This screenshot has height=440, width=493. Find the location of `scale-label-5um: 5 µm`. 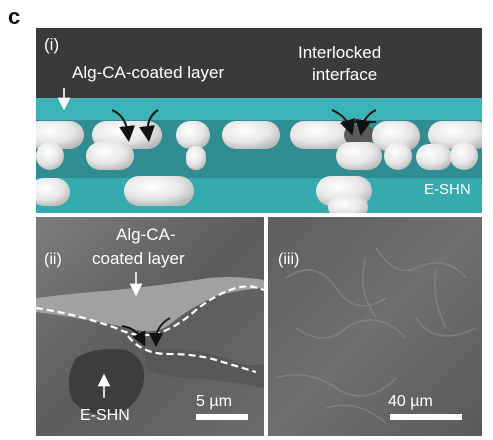

scale-label-5um: 5 µm is located at coordinates (214, 401).